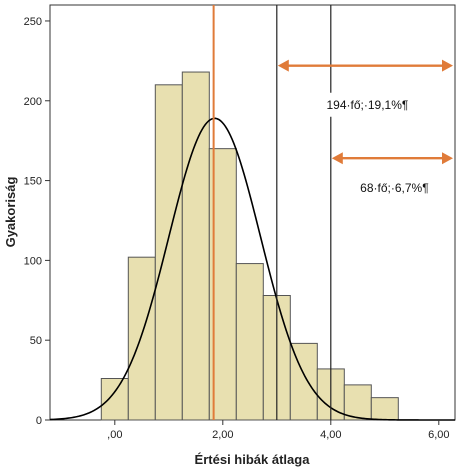 The image size is (461, 472). What do you see at coordinates (33, 261) in the screenshot?
I see `y-tick-label: 100` at bounding box center [33, 261].